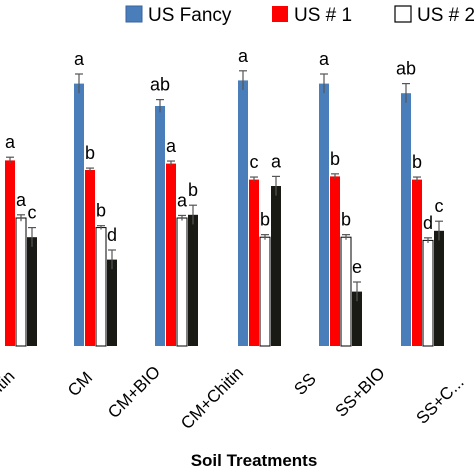  I want to click on x-tick-label: CM, so click(80, 384).